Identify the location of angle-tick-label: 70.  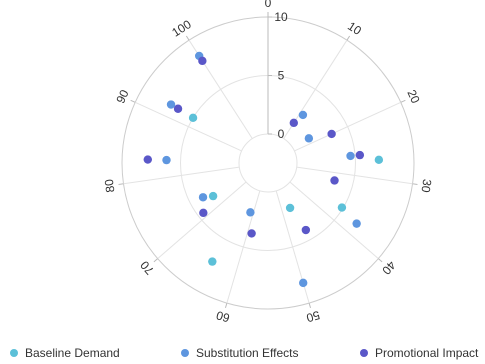
(147, 268).